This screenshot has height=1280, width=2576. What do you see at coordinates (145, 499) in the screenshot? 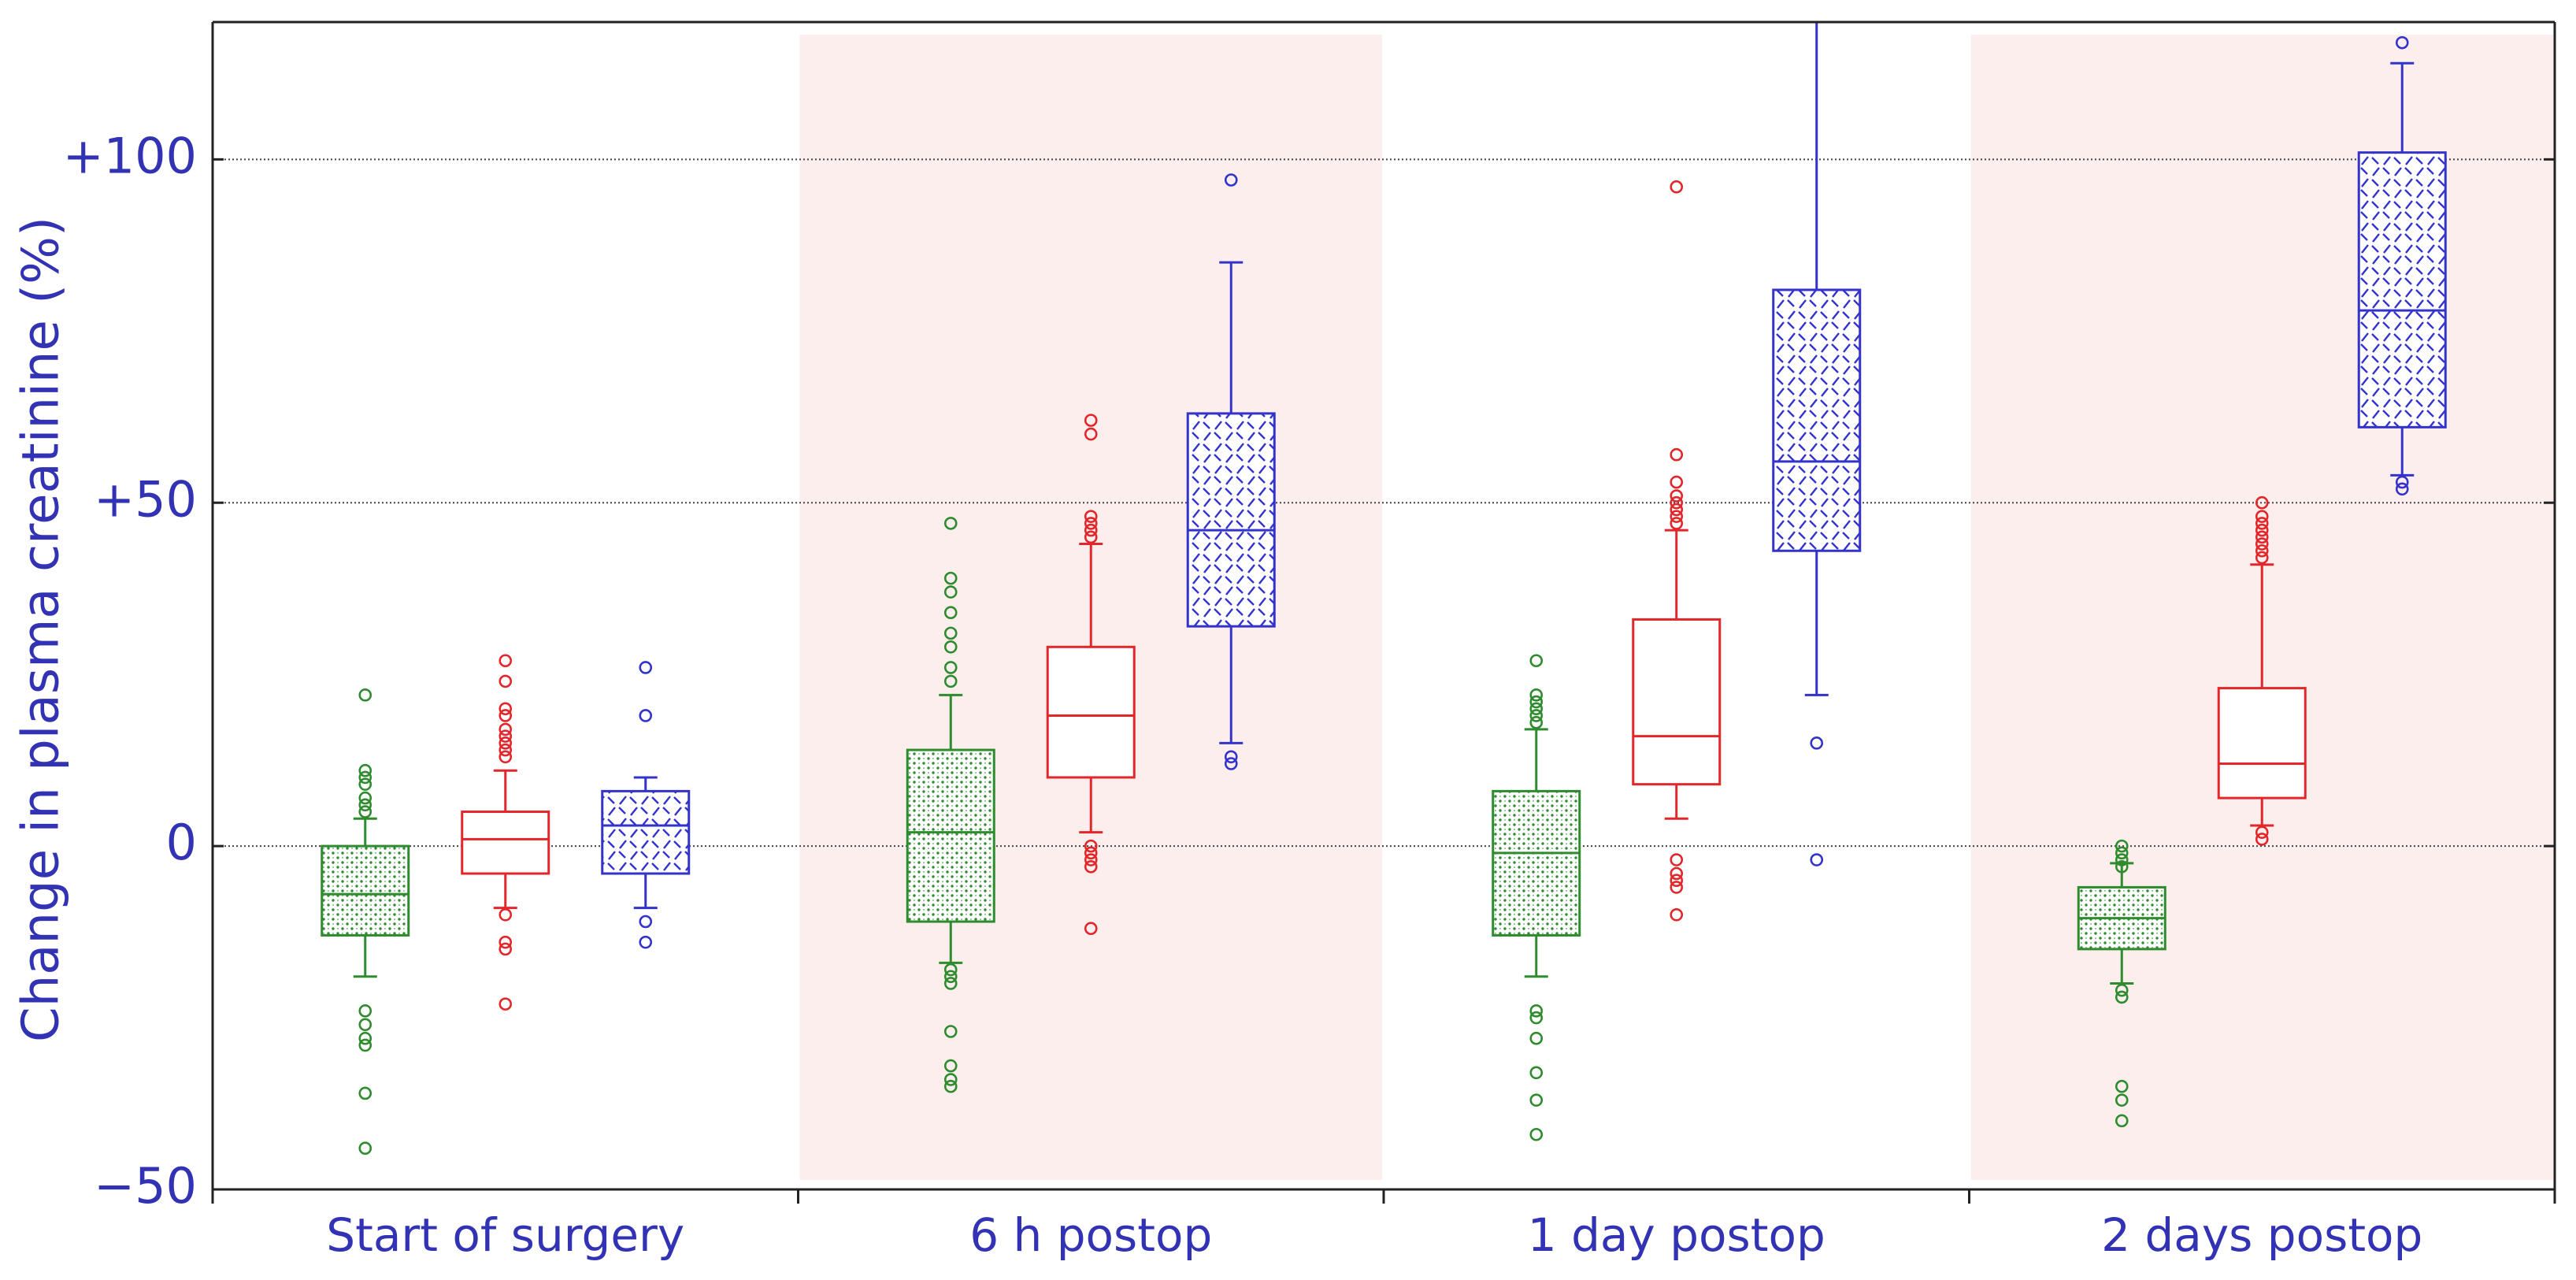
I see `y-tick-label: +50` at bounding box center [145, 499].